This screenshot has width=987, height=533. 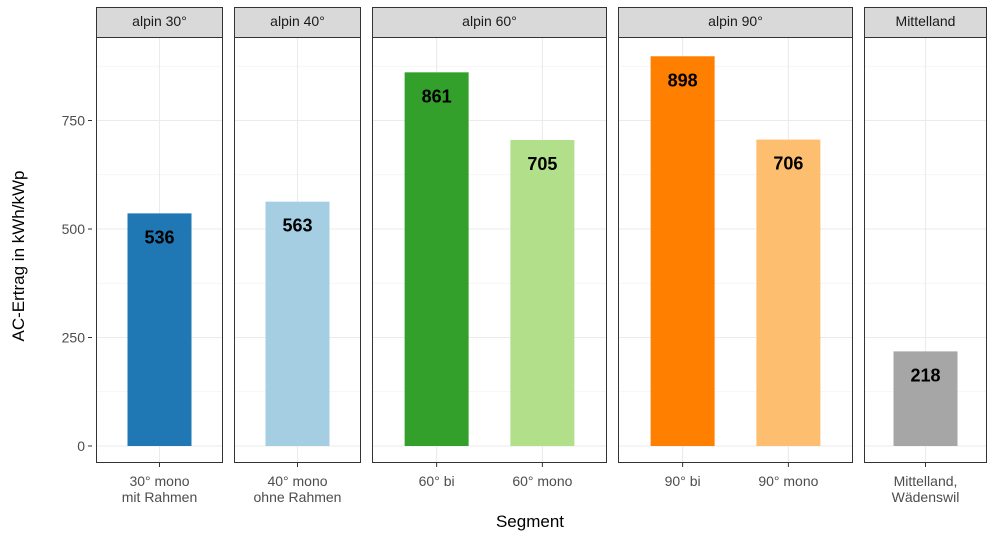 I want to click on facet-panel: alpin 40° 563 40° mono ohne Rahmen, so click(x=297, y=256).